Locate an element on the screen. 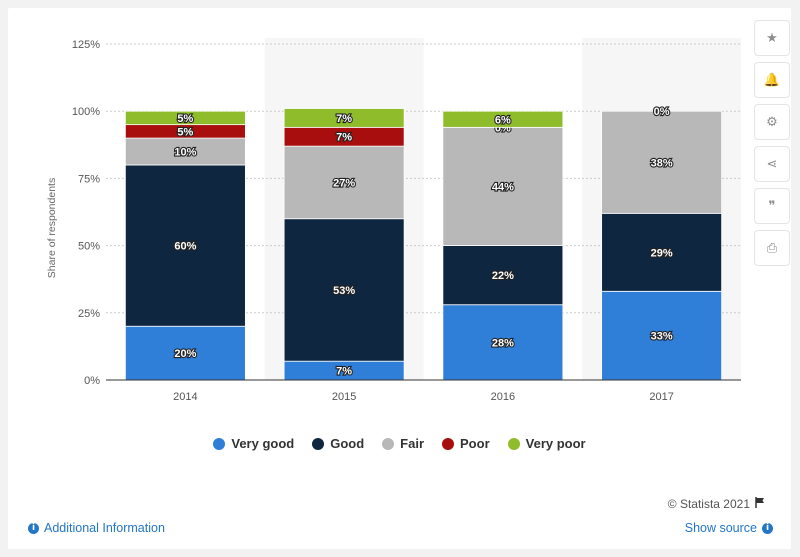  legend-label: Very poor is located at coordinates (555, 443).